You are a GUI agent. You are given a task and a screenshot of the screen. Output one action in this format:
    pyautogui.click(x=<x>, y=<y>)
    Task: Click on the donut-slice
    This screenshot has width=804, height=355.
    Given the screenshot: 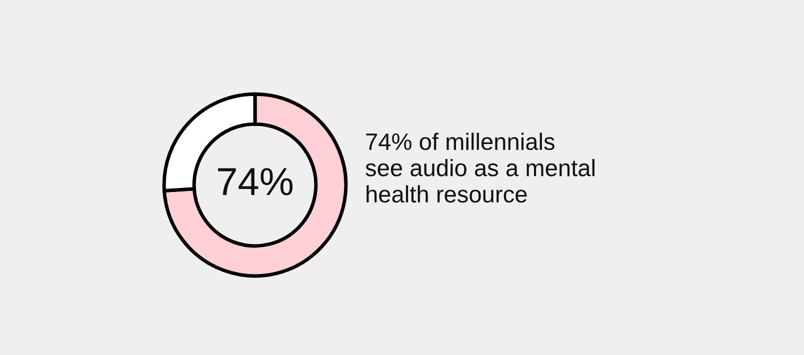 What is the action you would take?
    pyautogui.click(x=255, y=185)
    